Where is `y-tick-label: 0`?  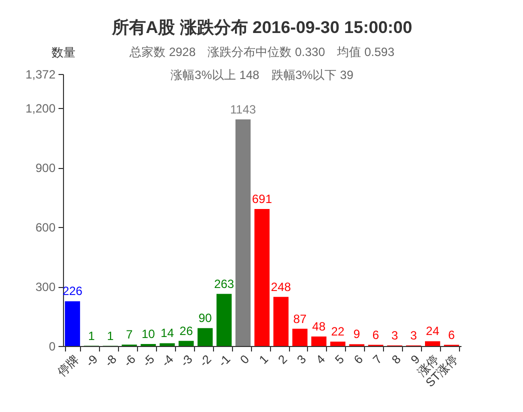 y-tick-label: 0 is located at coordinates (52, 347).